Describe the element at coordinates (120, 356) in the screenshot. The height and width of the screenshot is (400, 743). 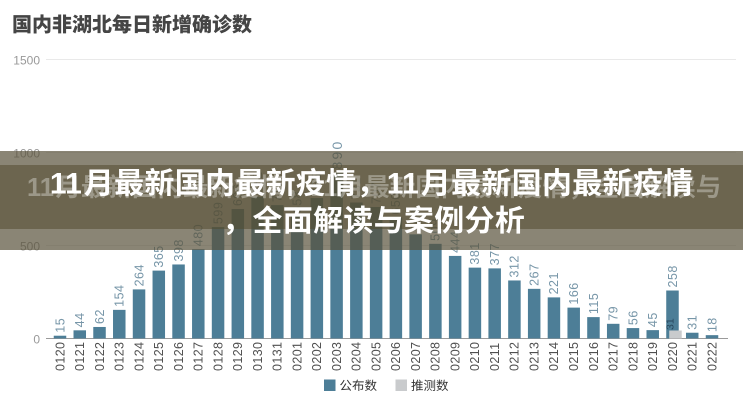
I see `svg-text: 0123` at that location.